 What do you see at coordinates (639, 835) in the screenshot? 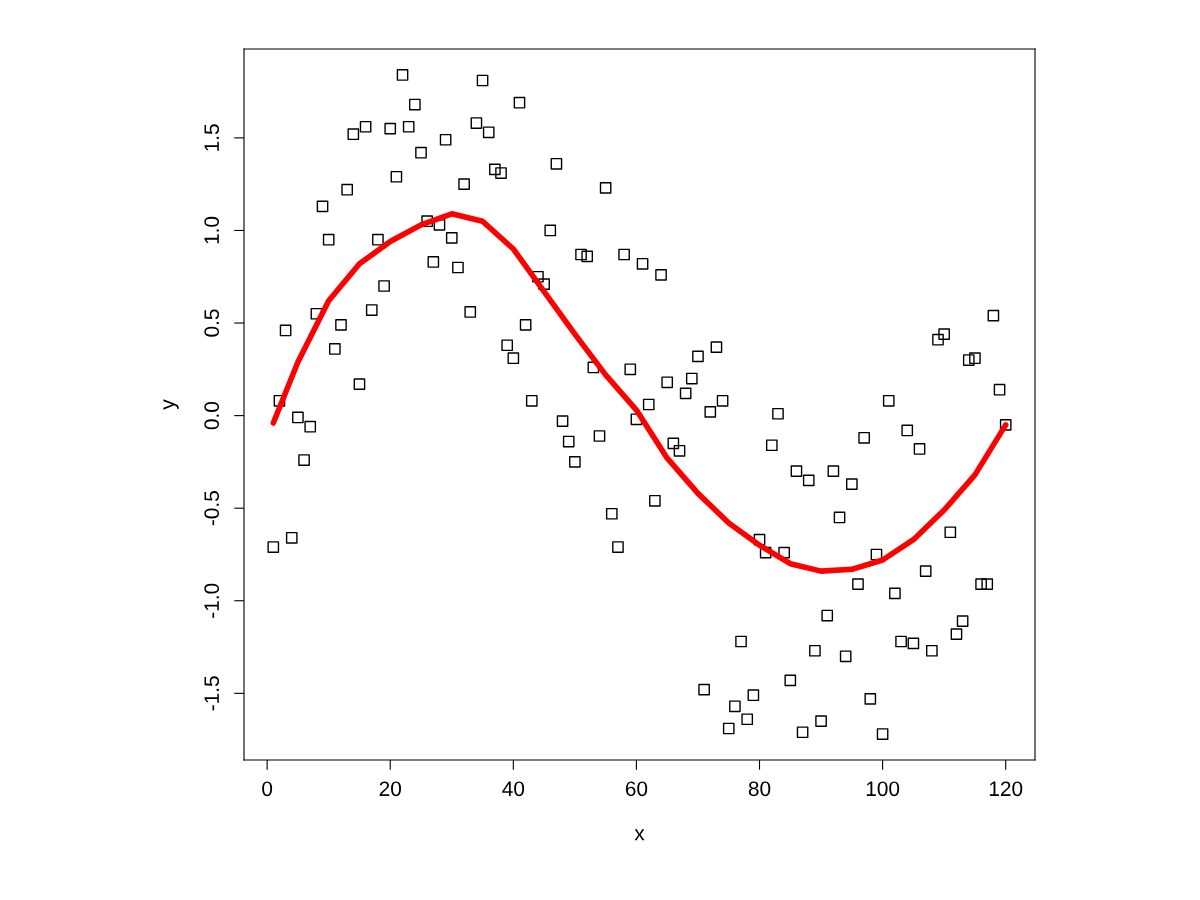
I see `x-axis-title: x` at bounding box center [639, 835].